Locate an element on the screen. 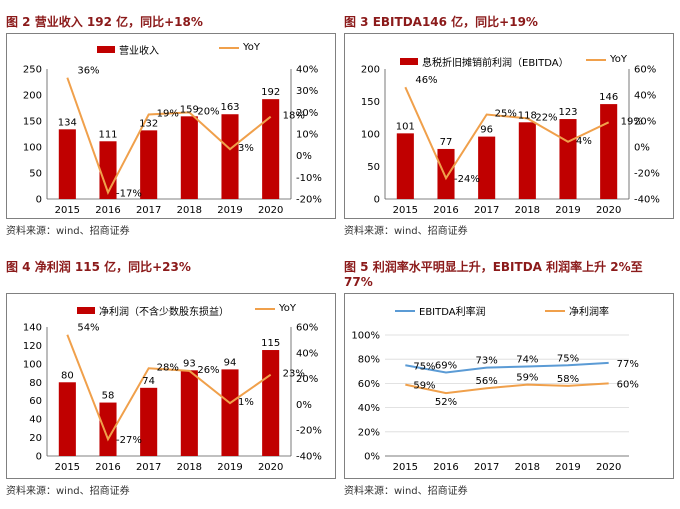 This screenshot has width=680, height=509. chart-title: 图 5 利润率水平明显上升，EBITDA 利润率上升 2%至 77% is located at coordinates (493, 274).